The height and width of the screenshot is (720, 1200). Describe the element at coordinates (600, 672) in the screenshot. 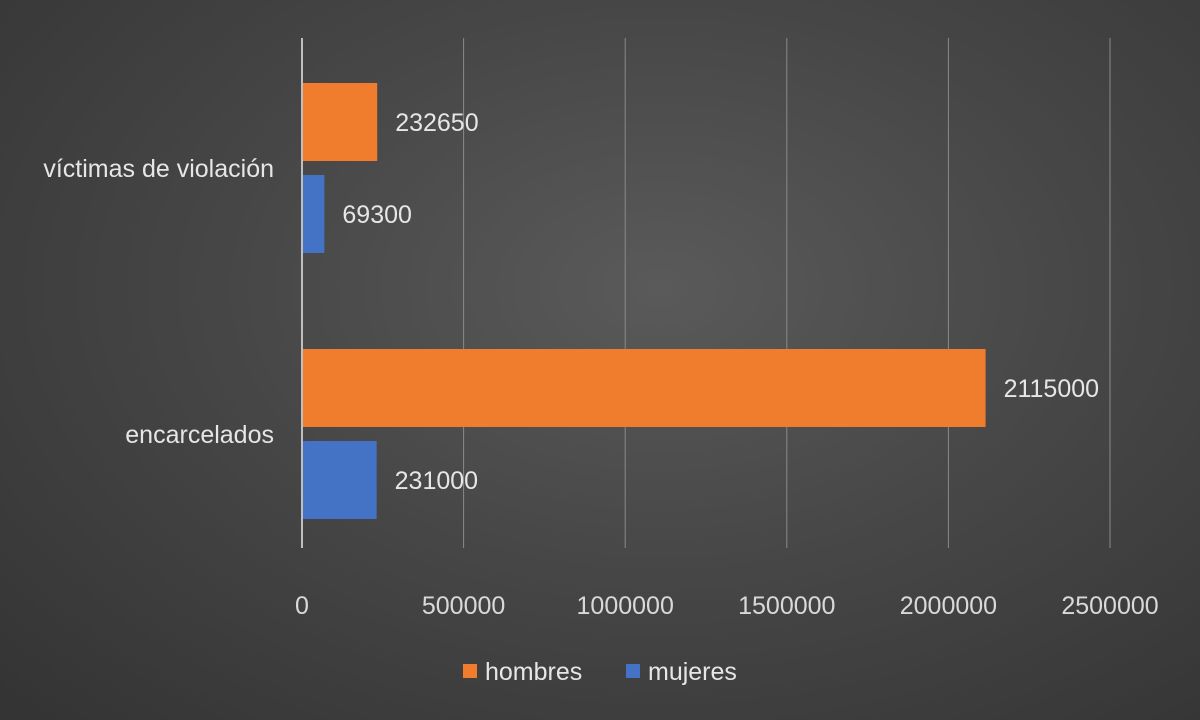

I see `legend: hombres mujeres` at that location.